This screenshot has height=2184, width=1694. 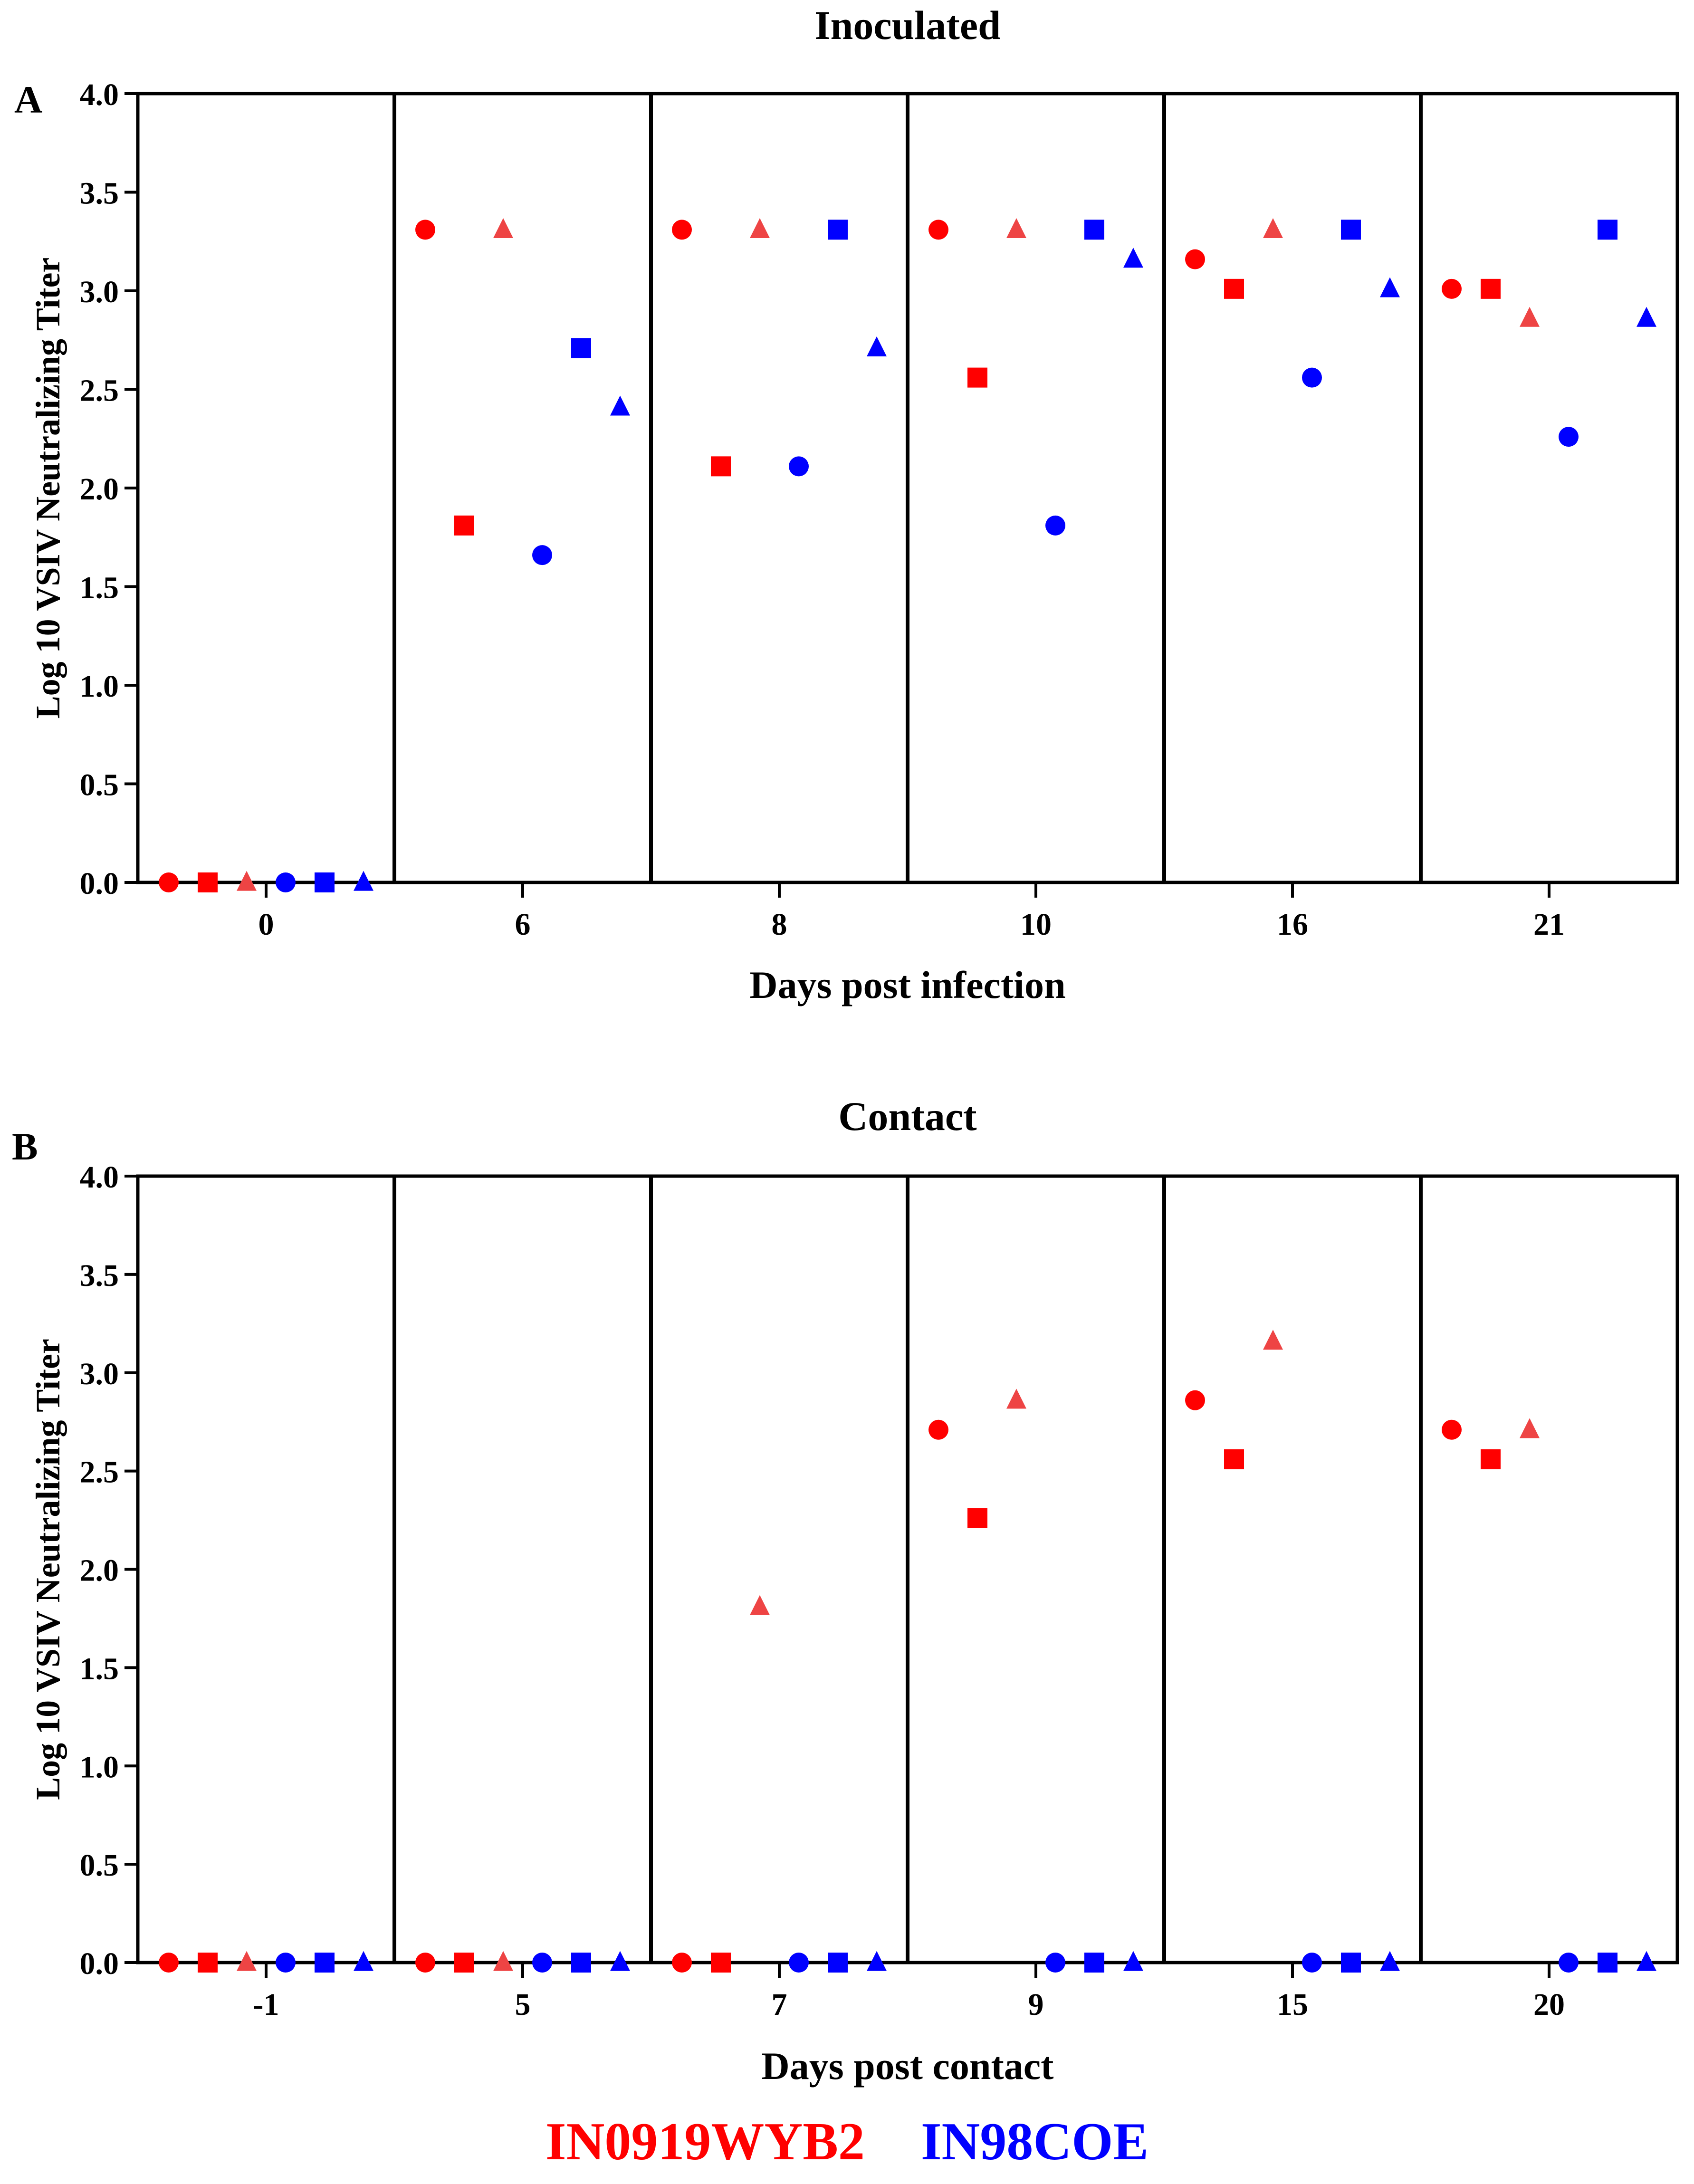 I want to click on x-tick-label: 15, so click(x=1292, y=2004).